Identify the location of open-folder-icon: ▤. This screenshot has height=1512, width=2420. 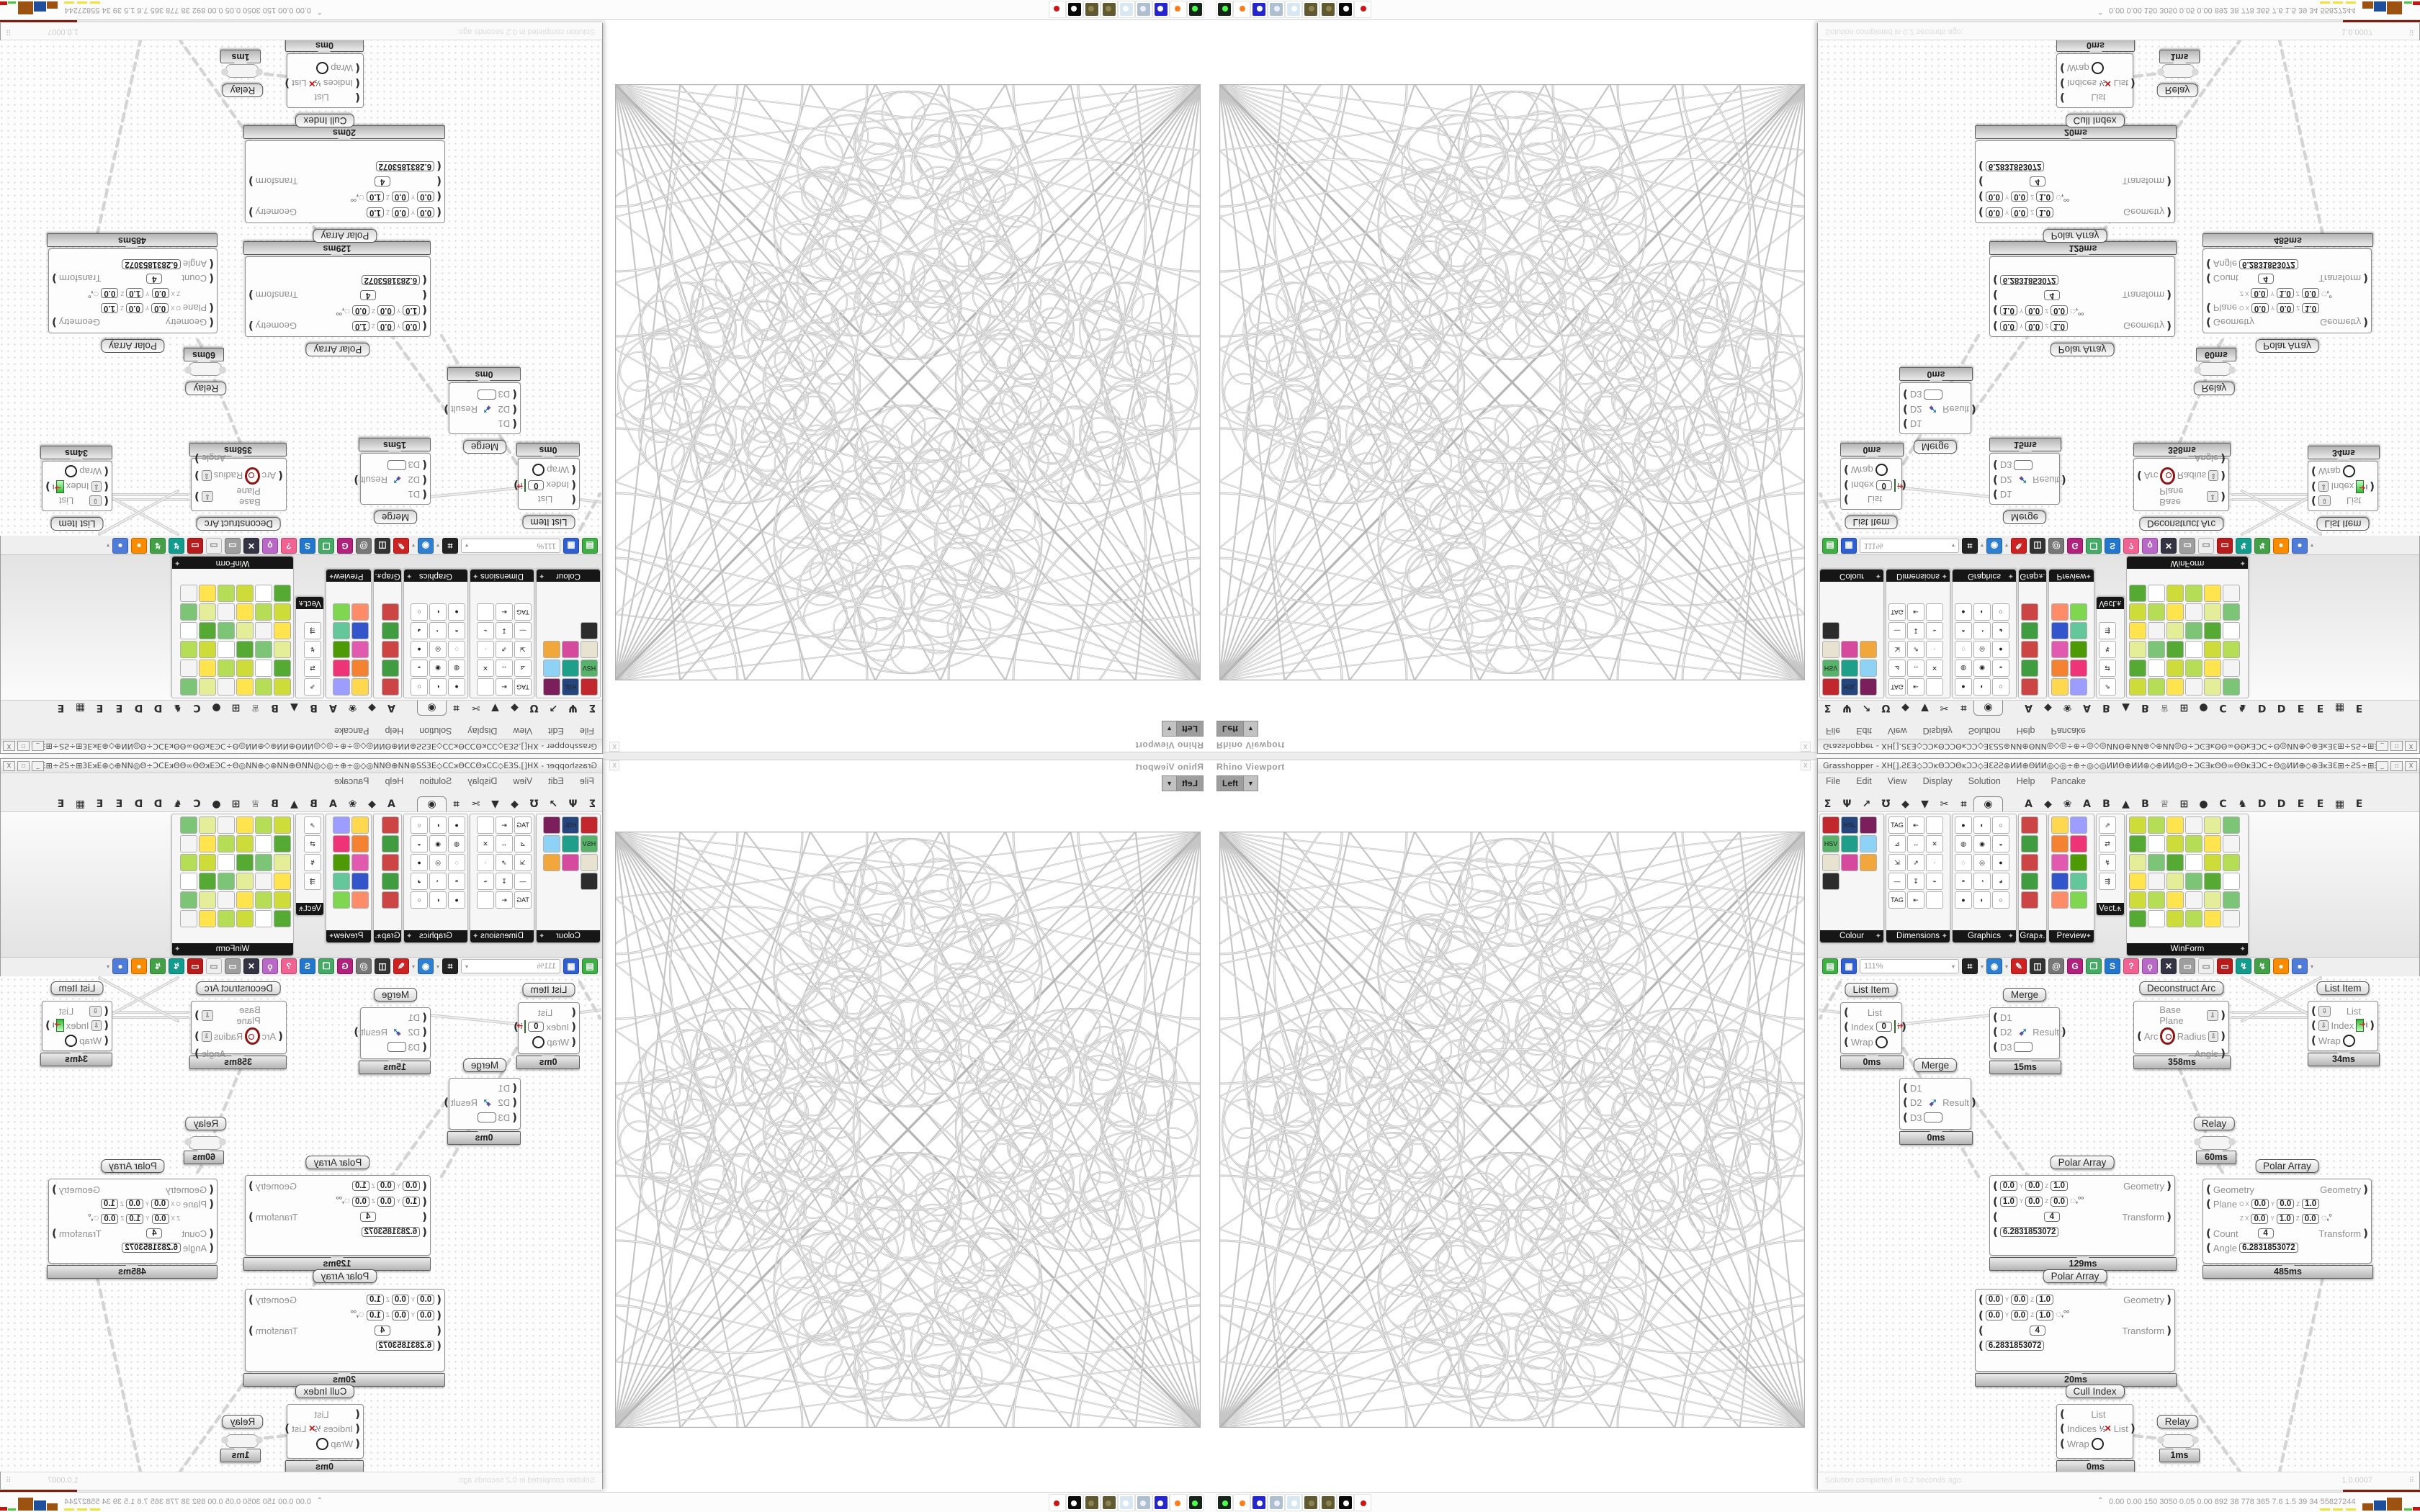
(590, 546).